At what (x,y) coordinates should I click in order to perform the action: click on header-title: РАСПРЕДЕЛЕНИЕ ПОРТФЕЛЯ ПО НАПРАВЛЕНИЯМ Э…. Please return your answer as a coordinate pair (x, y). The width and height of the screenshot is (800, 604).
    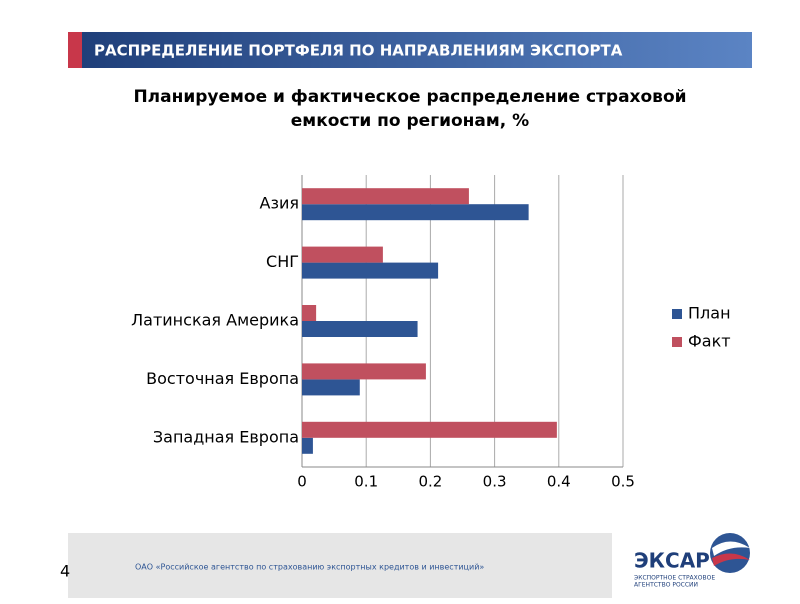
    Looking at the image, I should click on (358, 51).